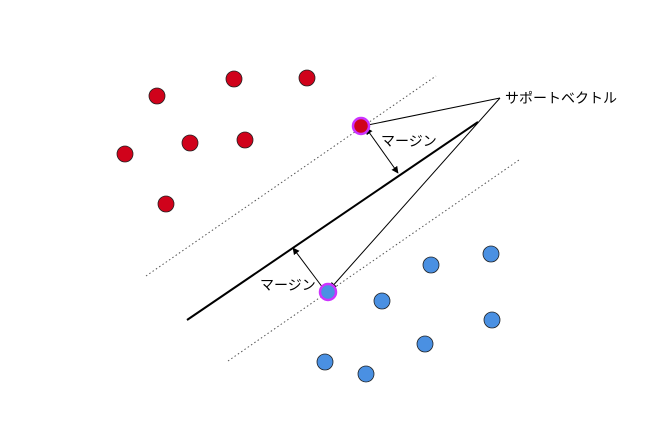  Describe the element at coordinates (408, 314) in the screenshot. I see `class-blue-points` at that location.